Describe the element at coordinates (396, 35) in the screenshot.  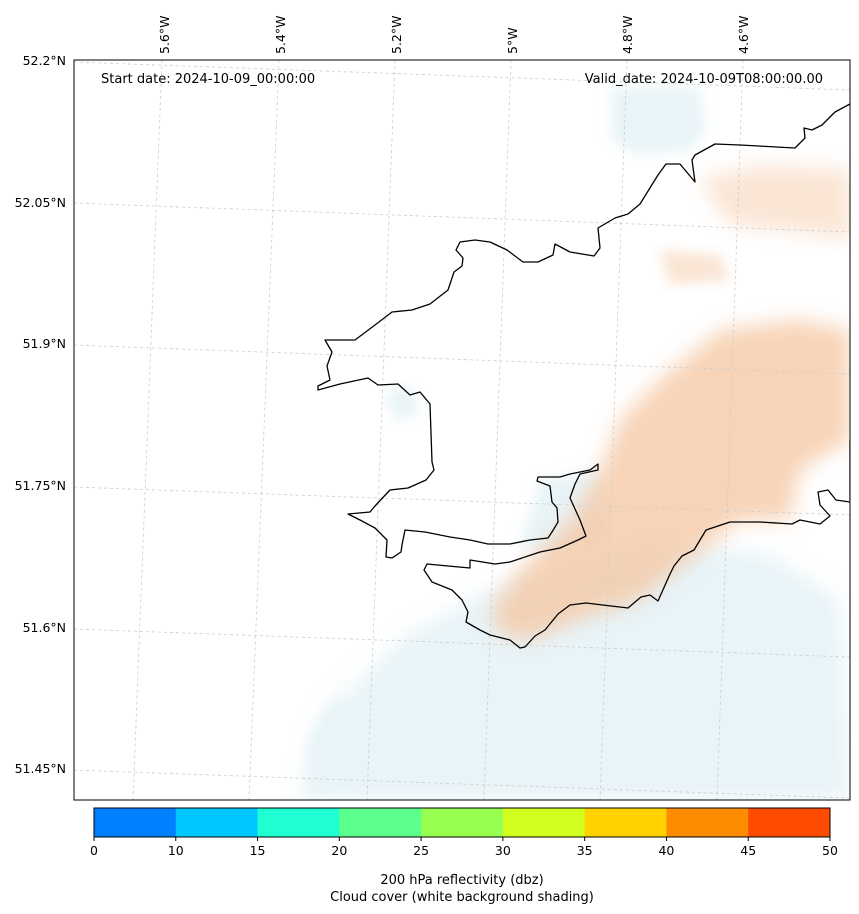
I see `lon-label: 5.2°W` at that location.